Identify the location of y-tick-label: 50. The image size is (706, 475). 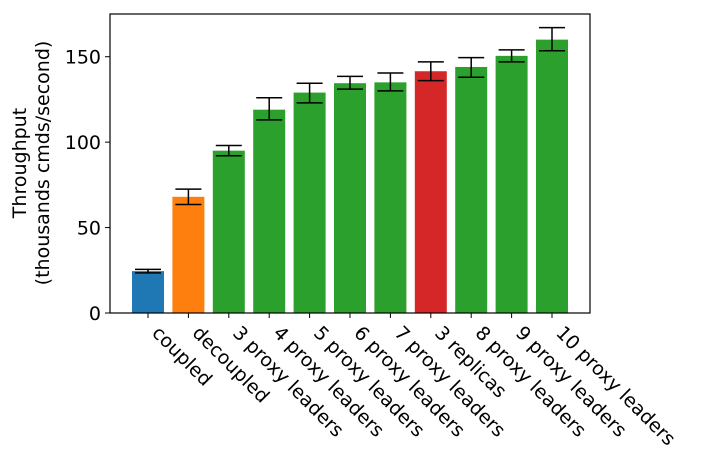
(89, 229).